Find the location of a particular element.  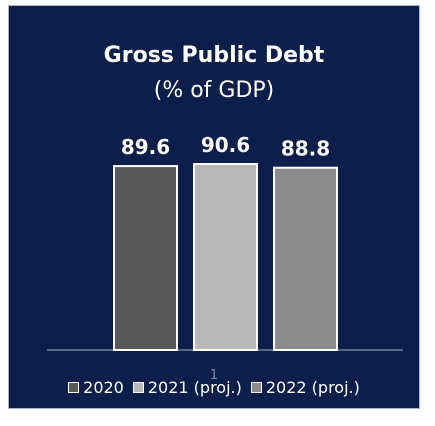

legend: 2020 2021 (proj.) 2022 (proj.) is located at coordinates (214, 387).